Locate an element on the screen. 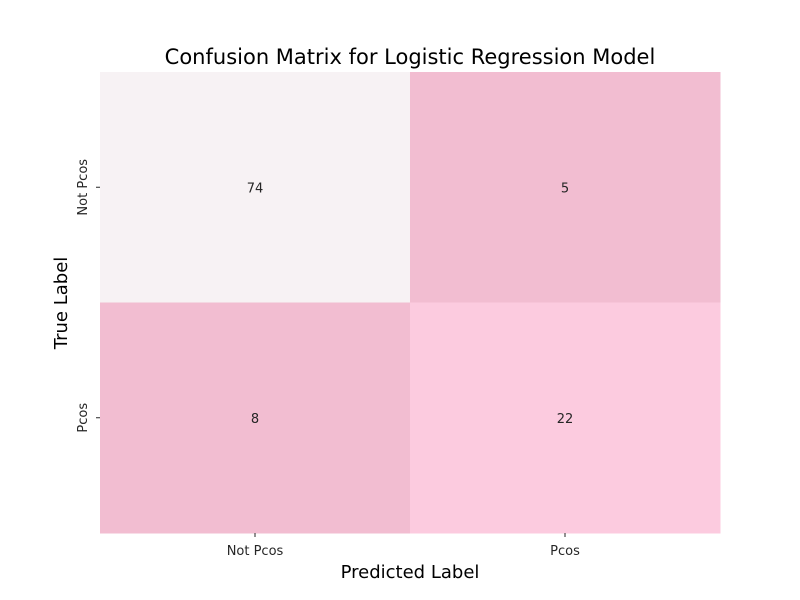  y-tick-label: Not Pcos is located at coordinates (83, 187).